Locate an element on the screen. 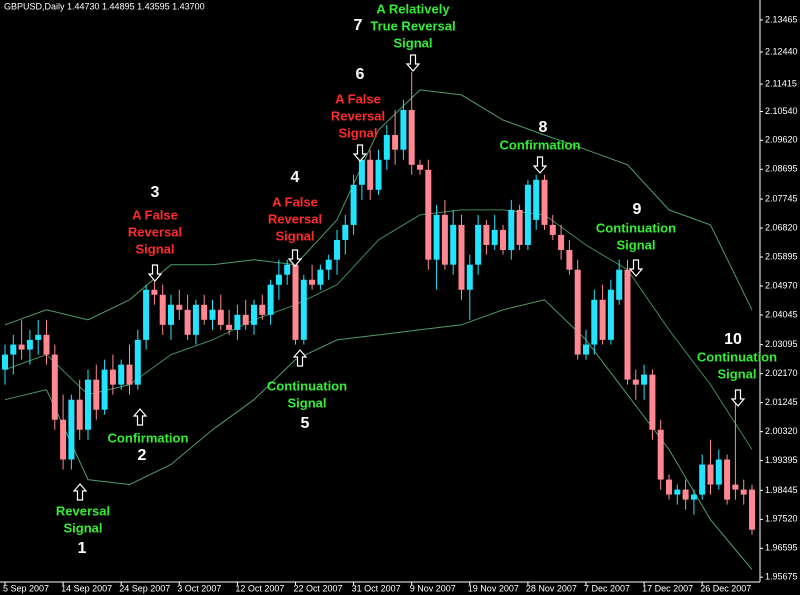  x-tick-label: 28 Nov 2007 is located at coordinates (551, 588).